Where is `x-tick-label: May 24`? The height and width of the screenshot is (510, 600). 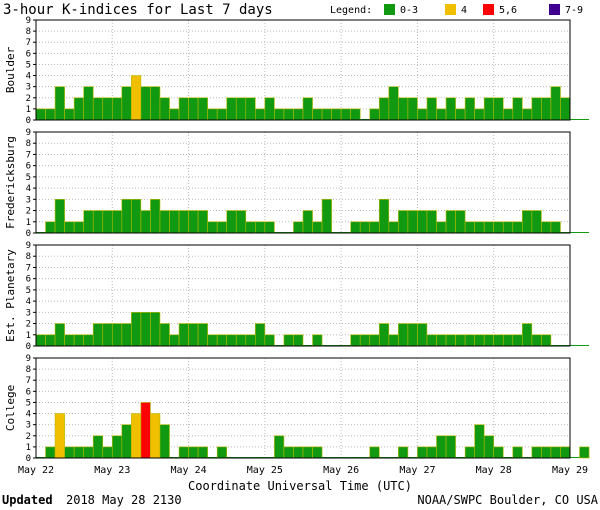
x-tick-label: May 24 is located at coordinates (189, 470).